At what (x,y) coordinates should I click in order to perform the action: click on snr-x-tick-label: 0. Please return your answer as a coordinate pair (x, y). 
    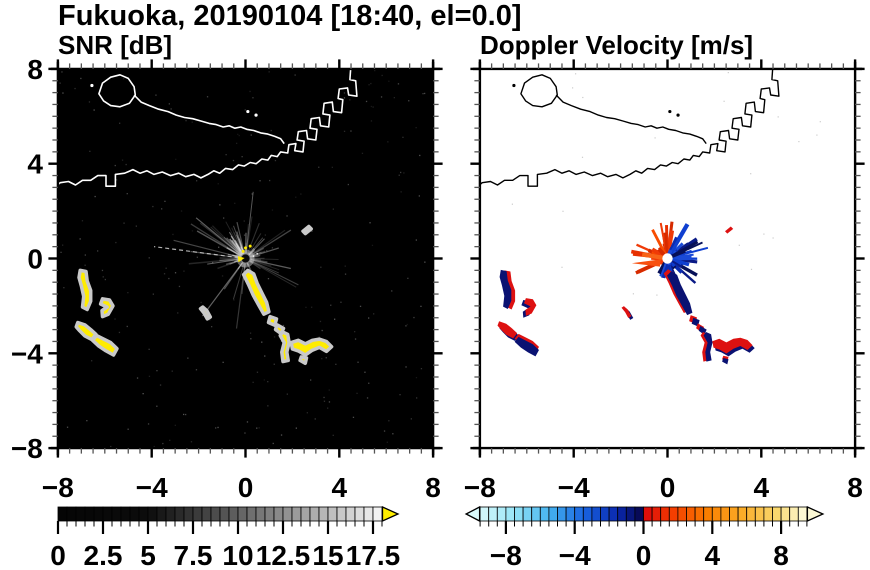
    Looking at the image, I should click on (246, 487).